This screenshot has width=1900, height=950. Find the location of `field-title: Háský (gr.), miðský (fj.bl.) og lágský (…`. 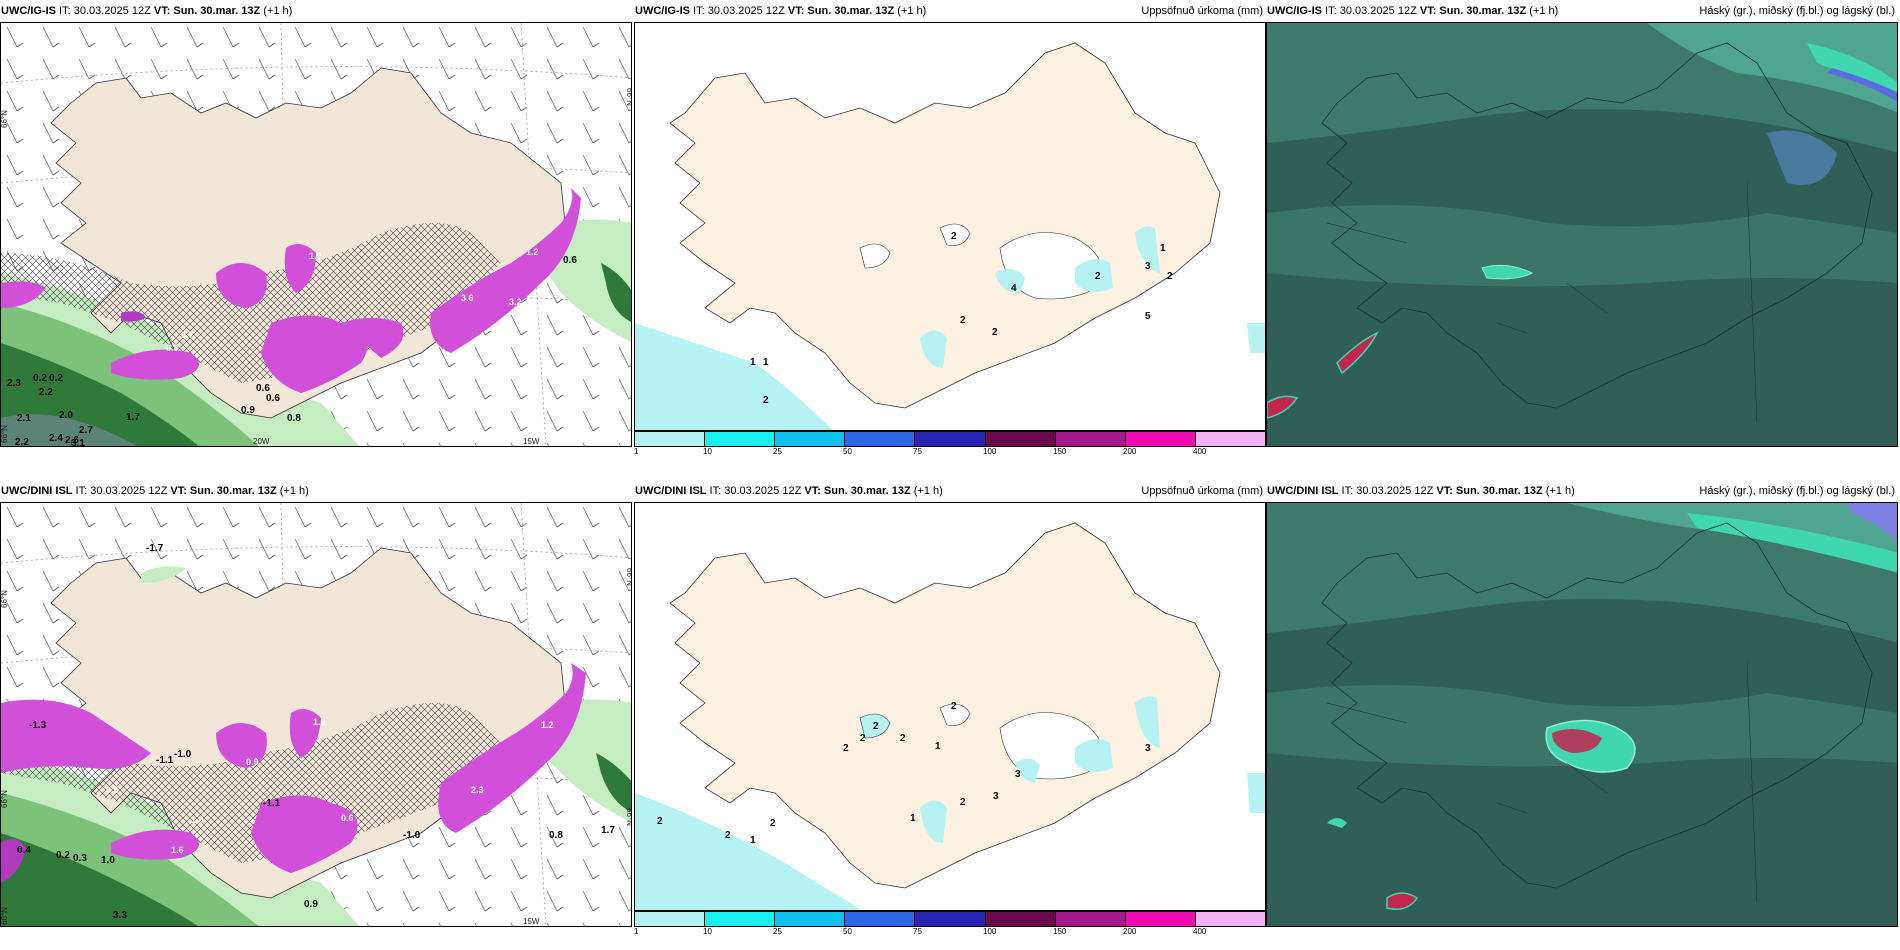

field-title: Háský (gr.), miðský (fj.bl.) og lágský (… is located at coordinates (1797, 491).